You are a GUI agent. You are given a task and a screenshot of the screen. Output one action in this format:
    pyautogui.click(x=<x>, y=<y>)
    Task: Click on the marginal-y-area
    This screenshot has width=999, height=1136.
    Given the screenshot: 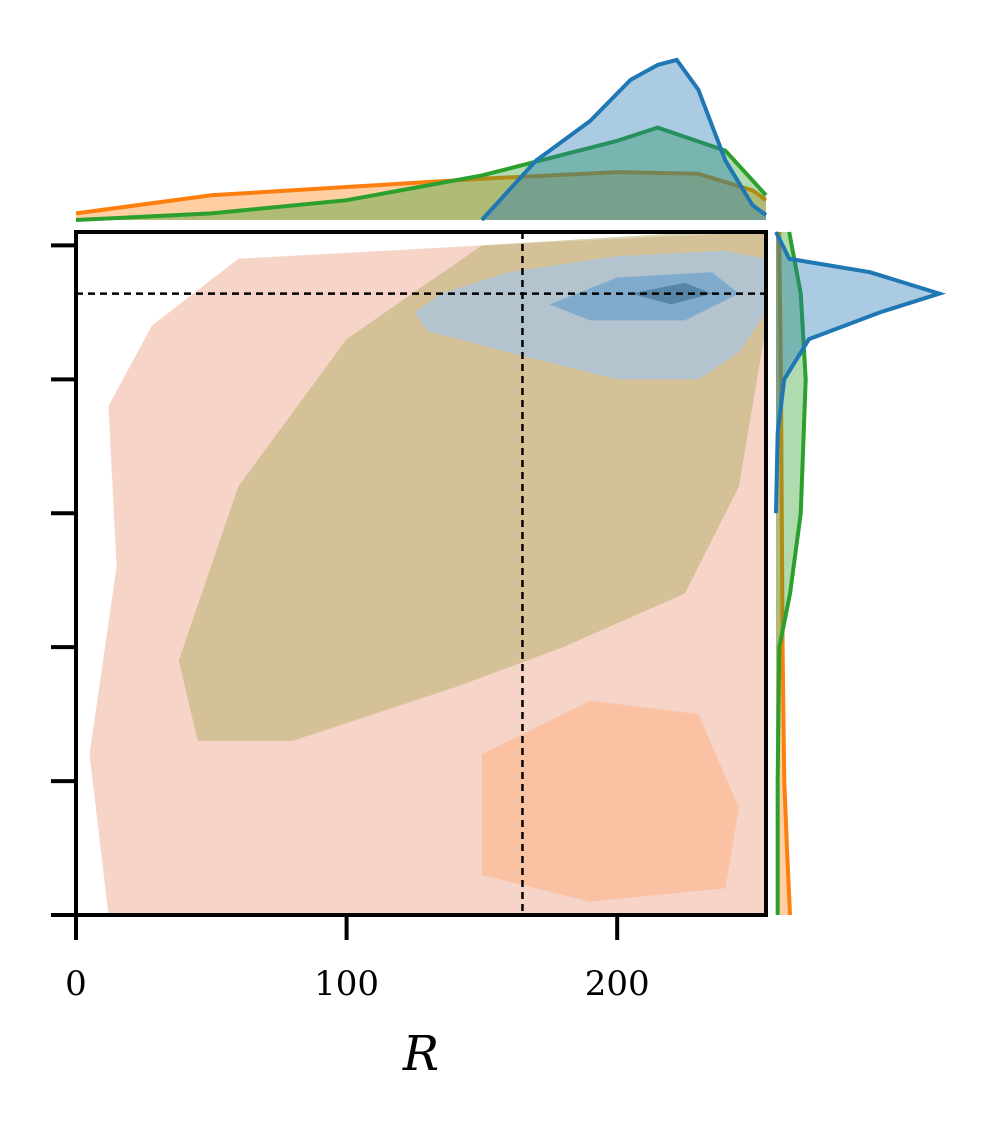 What is the action you would take?
    pyautogui.click(x=858, y=373)
    